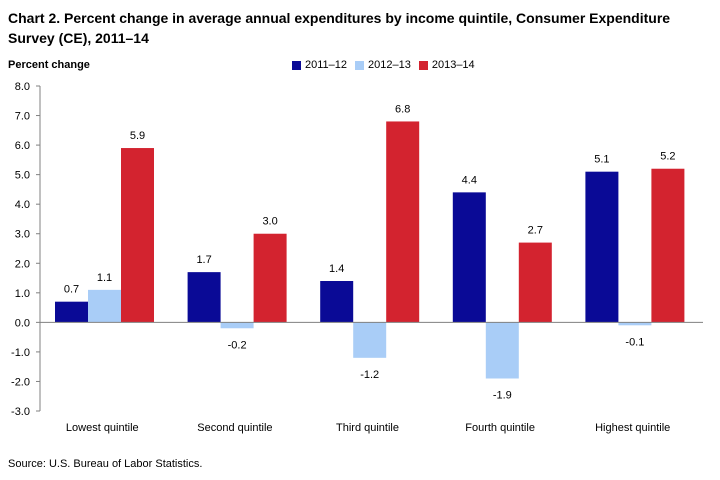  I want to click on bar-2012–13-Second quintile, so click(237, 325).